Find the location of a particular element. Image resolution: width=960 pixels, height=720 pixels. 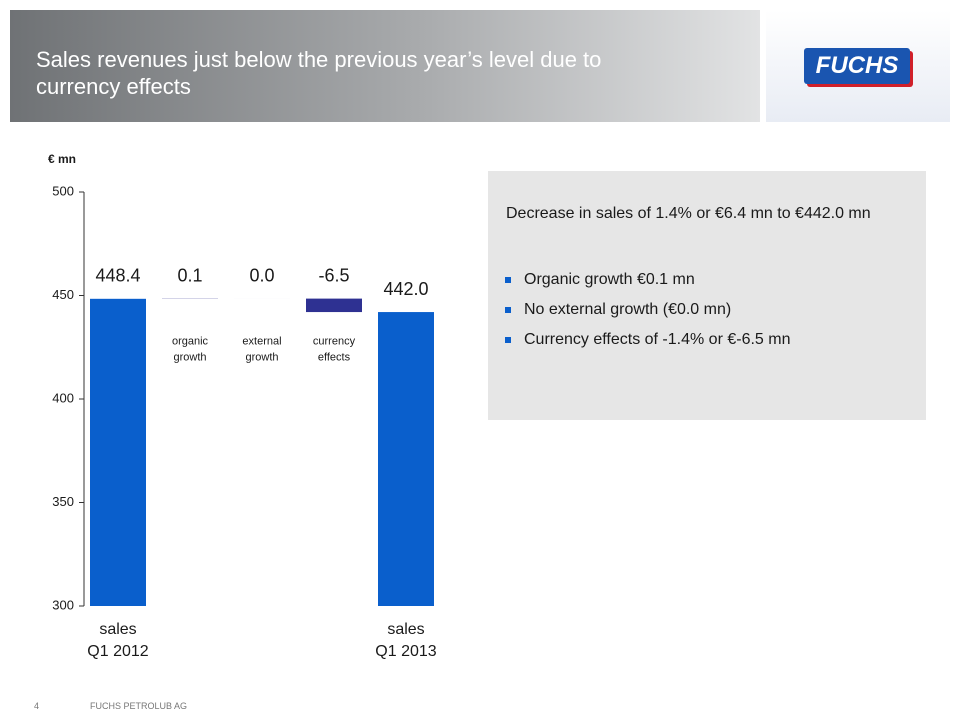

x-tick-label: organic is located at coordinates (190, 342).